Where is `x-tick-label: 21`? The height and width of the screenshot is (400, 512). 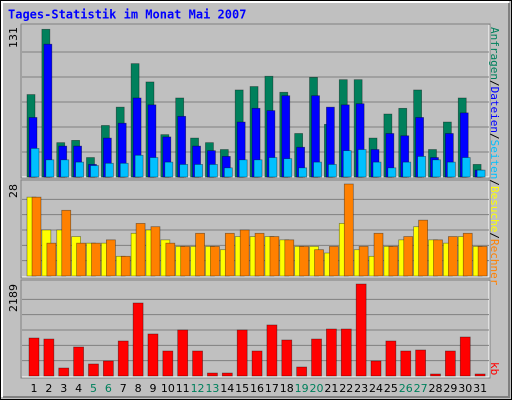 x-tick-label: 21 is located at coordinates (331, 388).